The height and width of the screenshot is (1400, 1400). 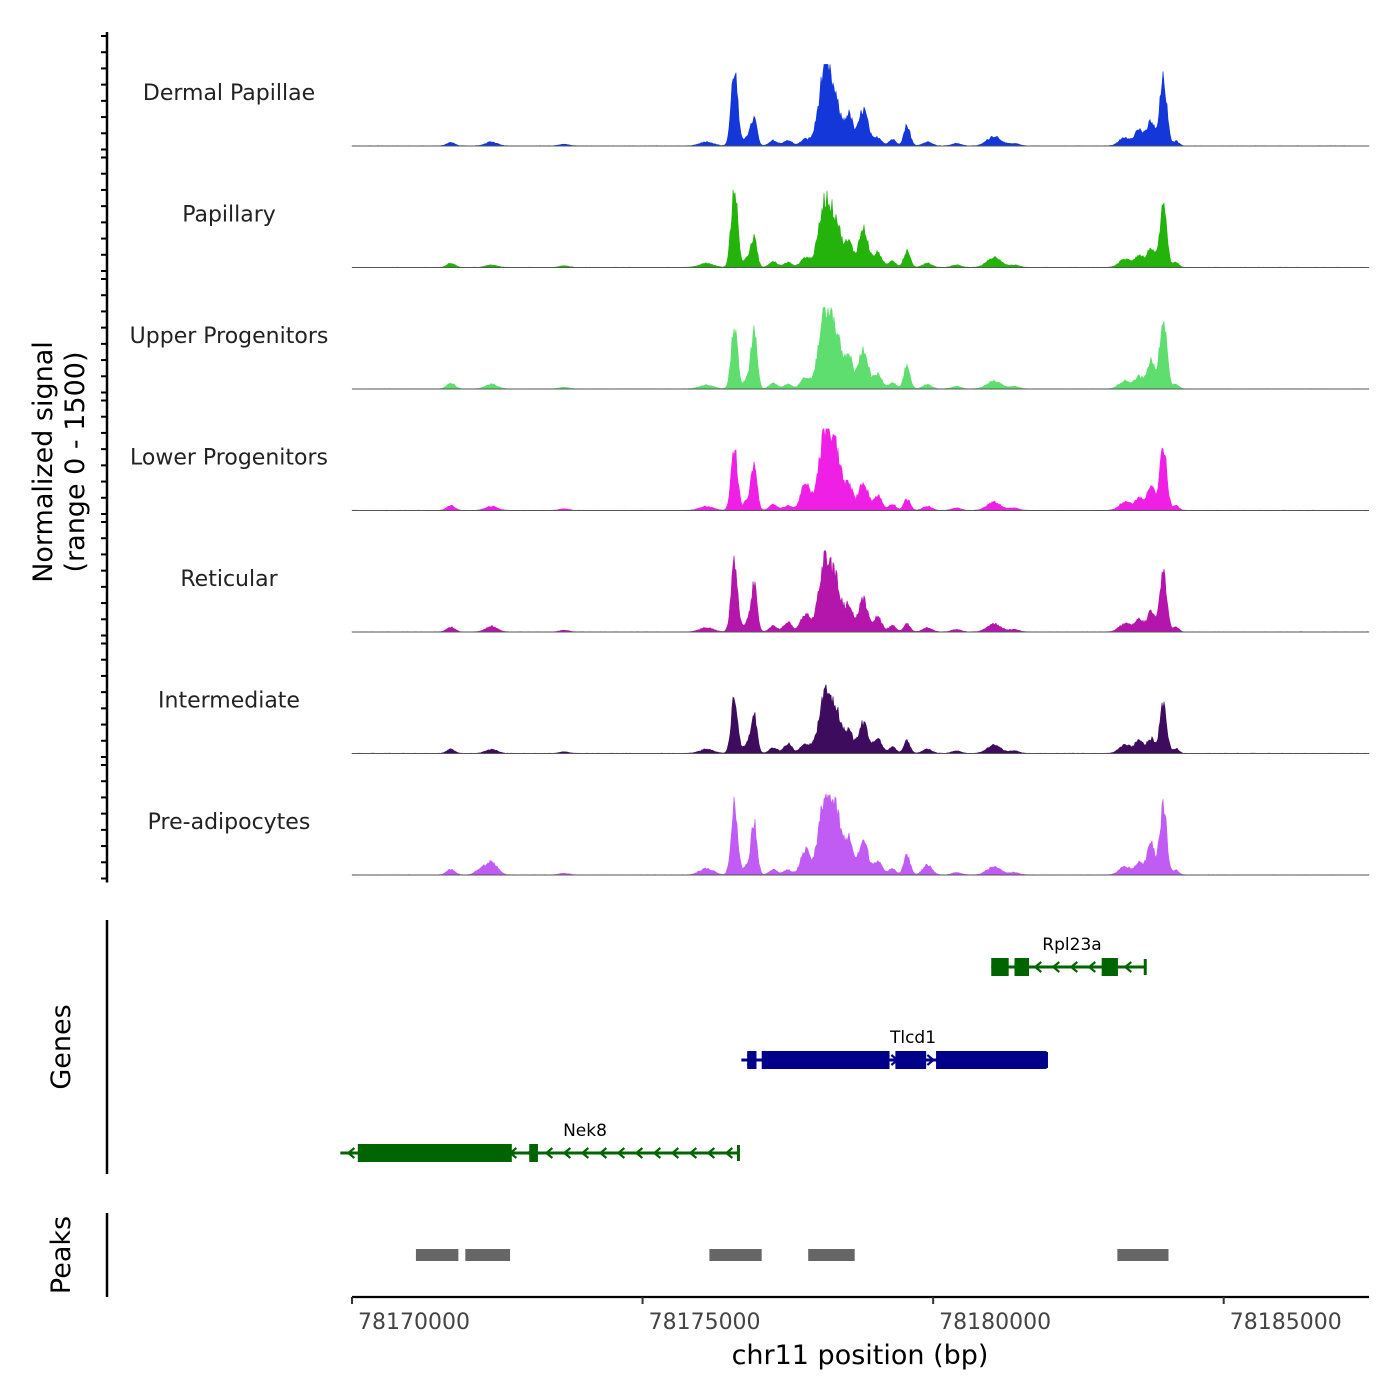 What do you see at coordinates (776, 228) in the screenshot?
I see `coverage-track: Papillary` at bounding box center [776, 228].